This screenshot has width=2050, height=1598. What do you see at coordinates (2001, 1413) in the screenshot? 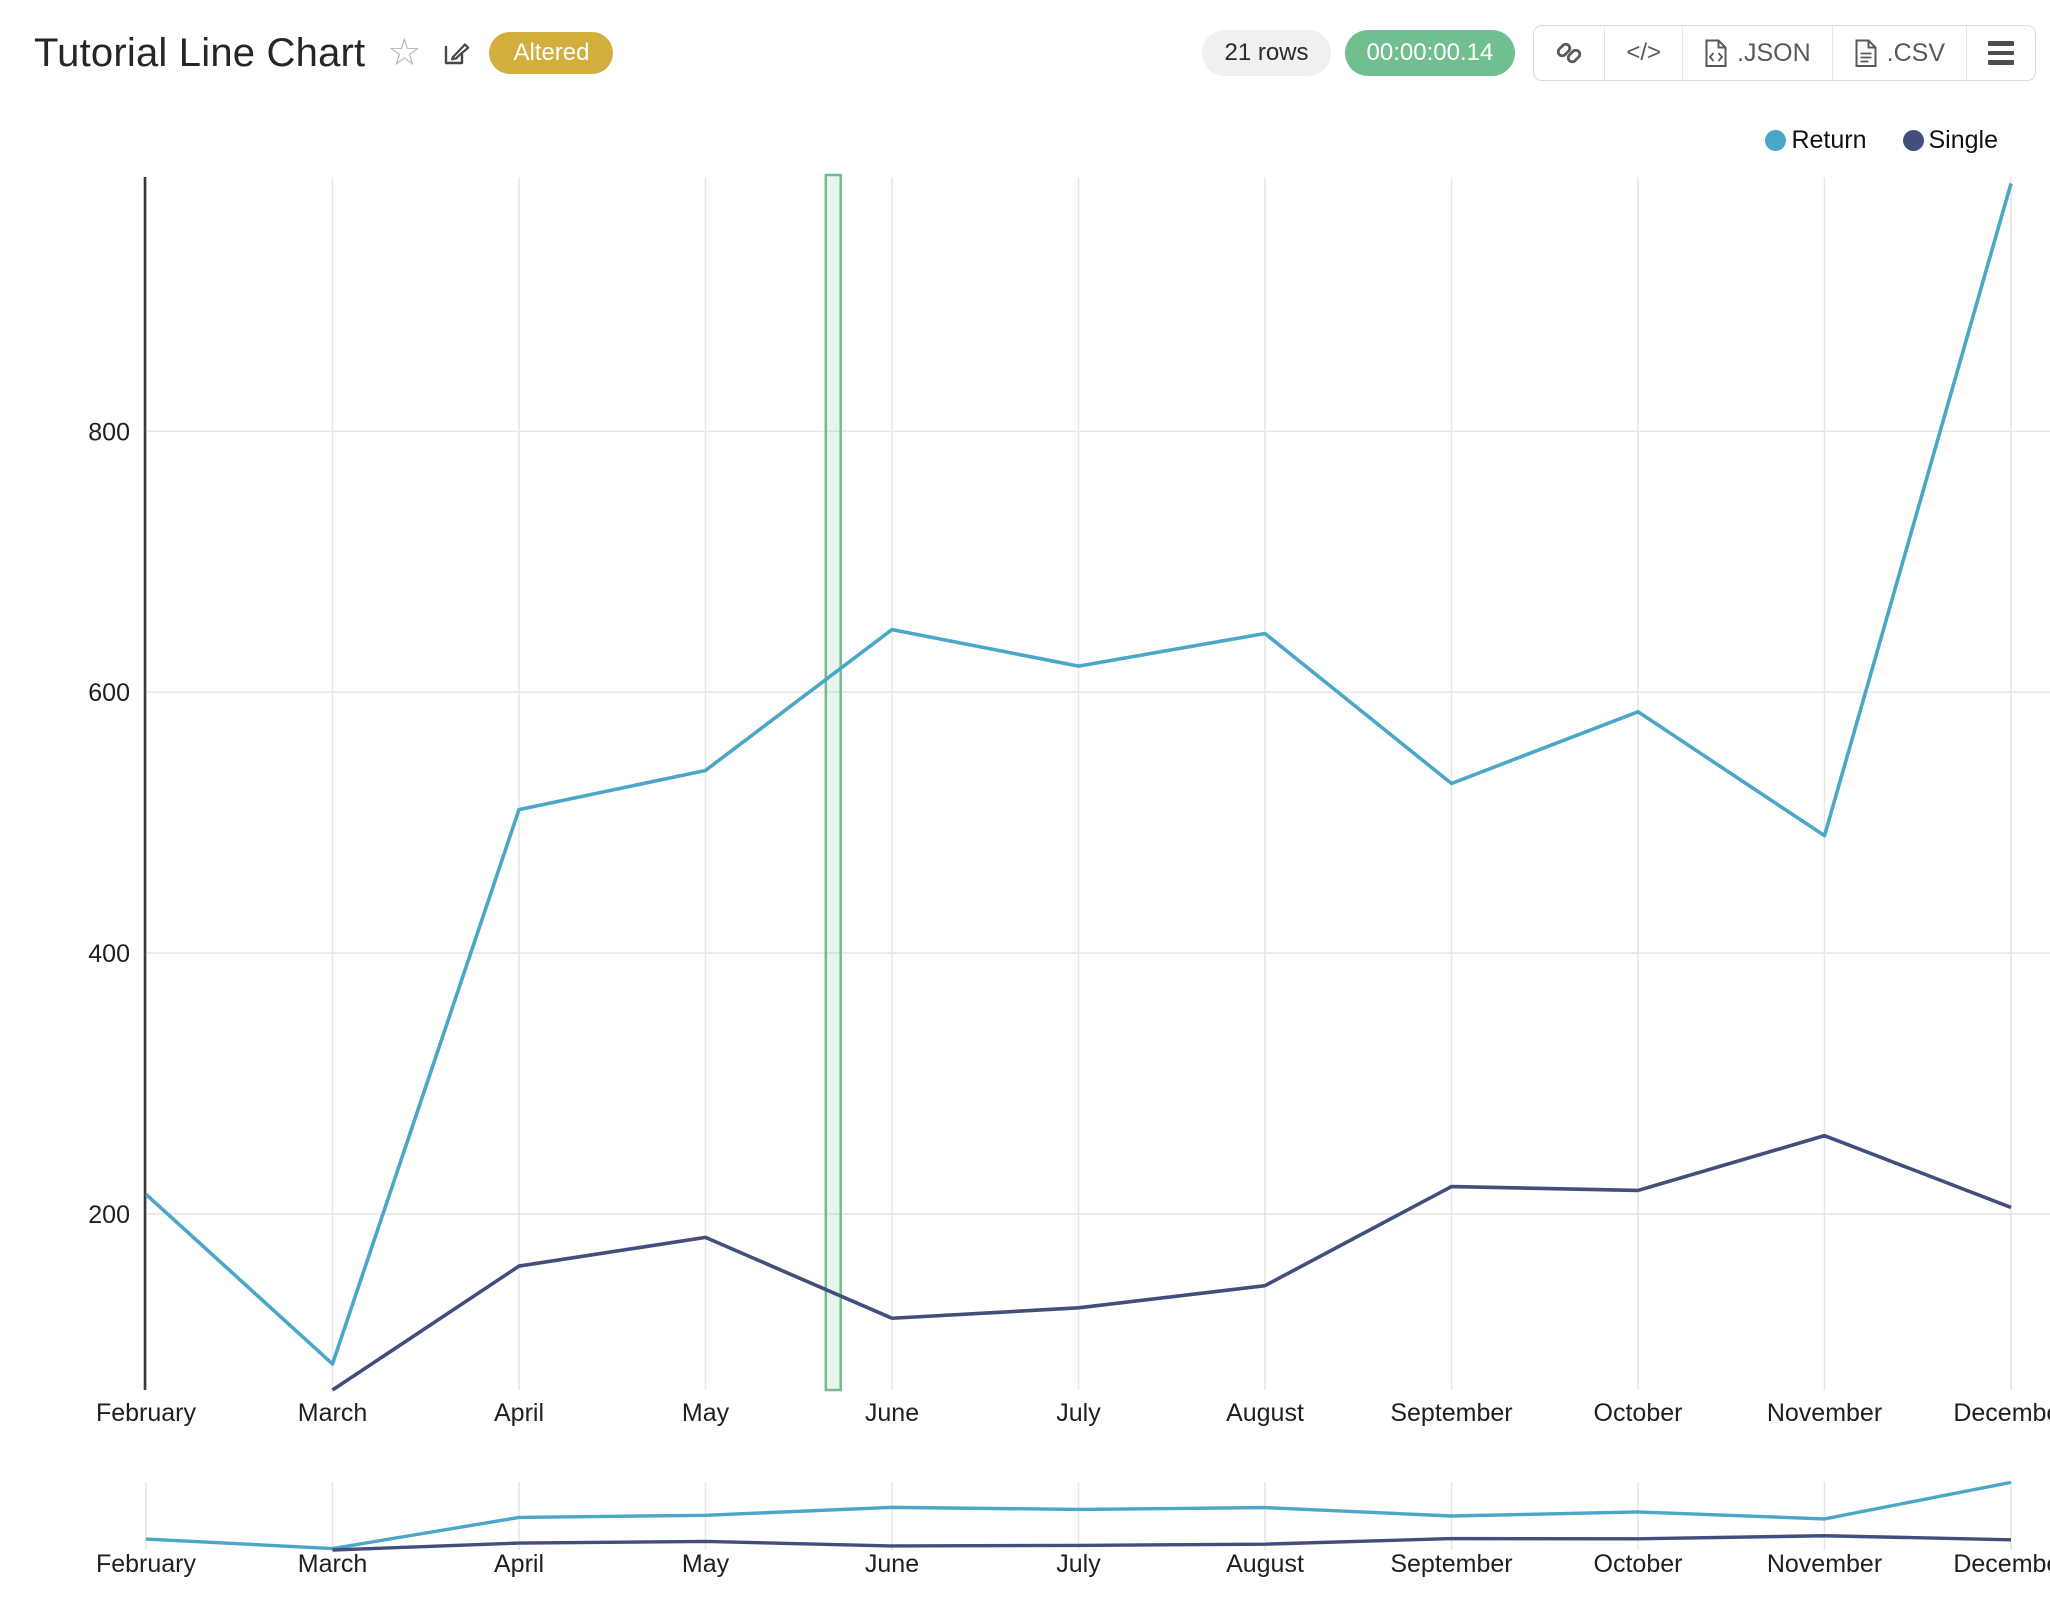
I see `x-tick-label: December` at bounding box center [2001, 1413].